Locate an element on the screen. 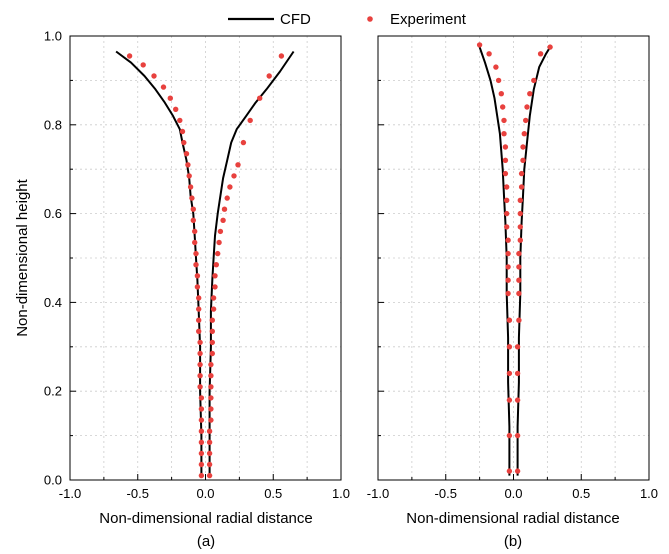 Image resolution: width=669 pixels, height=554 pixels. x-tick-label: 0.5 is located at coordinates (273, 493).